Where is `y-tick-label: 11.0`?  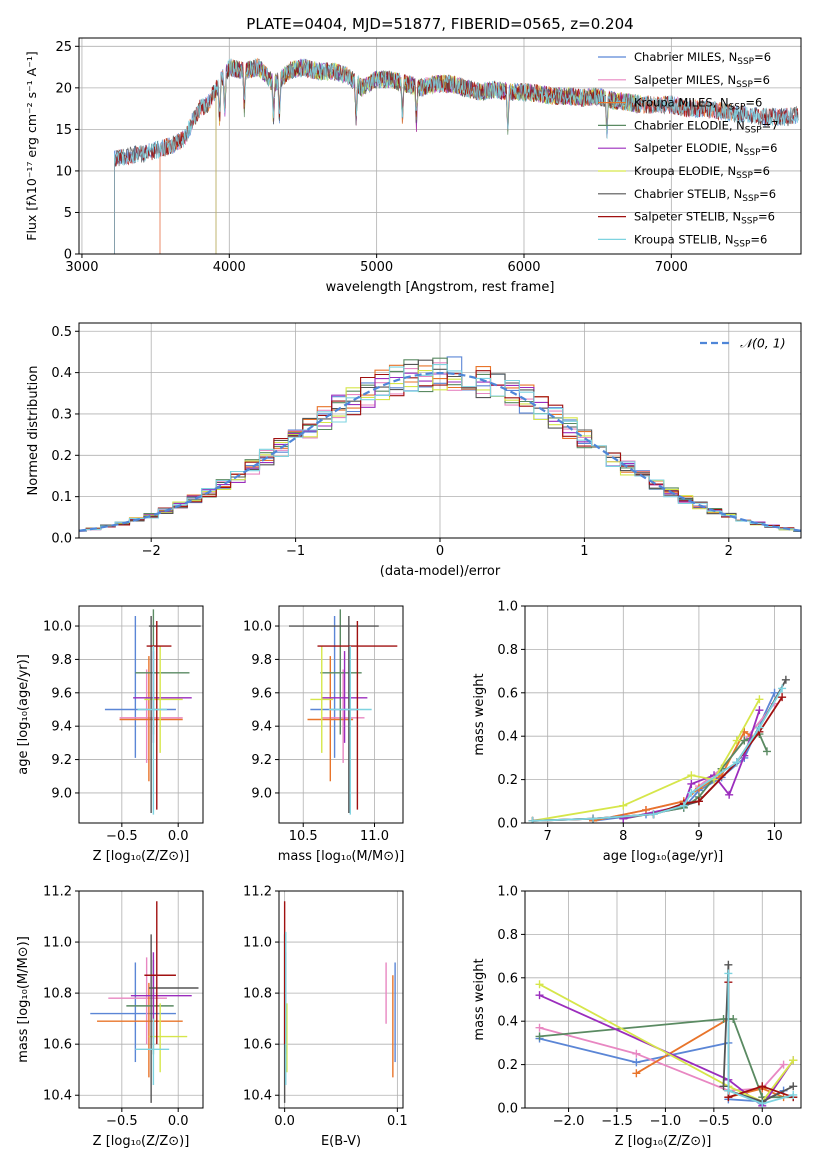 y-tick-label: 11.0 is located at coordinates (57, 943).